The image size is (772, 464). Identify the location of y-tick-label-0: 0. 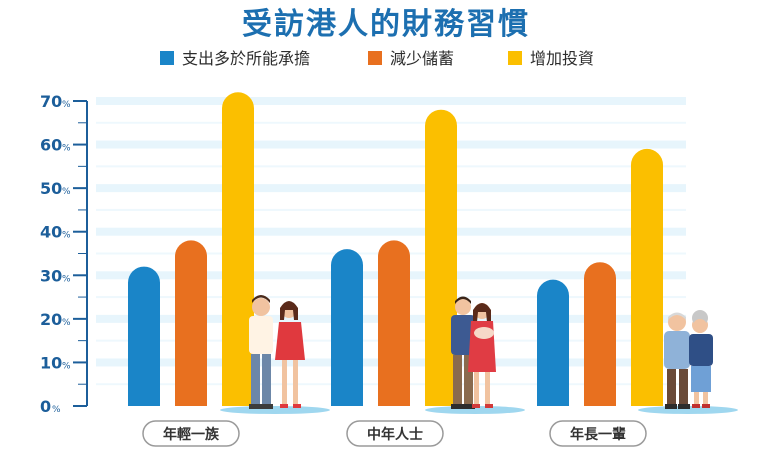
(45, 406).